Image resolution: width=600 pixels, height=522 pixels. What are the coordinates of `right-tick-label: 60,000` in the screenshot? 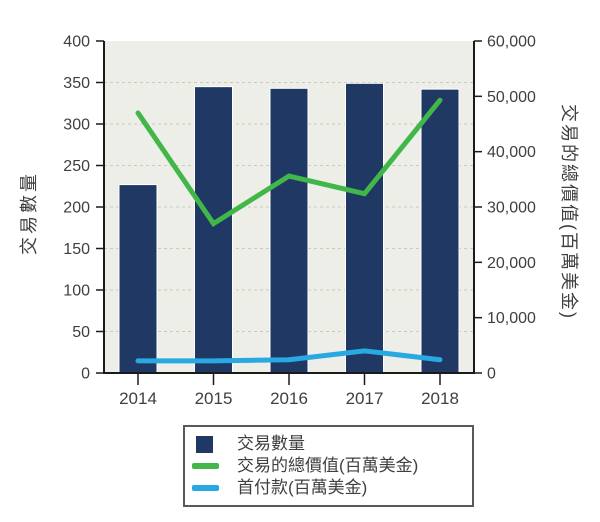 It's located at (511, 42).